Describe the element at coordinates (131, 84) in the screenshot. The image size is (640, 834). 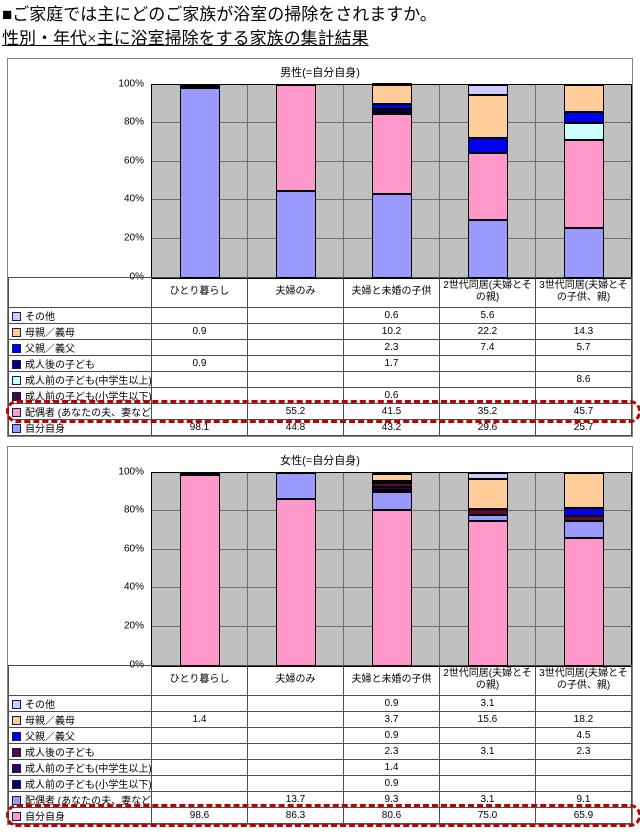
I see `y-axis-tick-label: 100%` at that location.